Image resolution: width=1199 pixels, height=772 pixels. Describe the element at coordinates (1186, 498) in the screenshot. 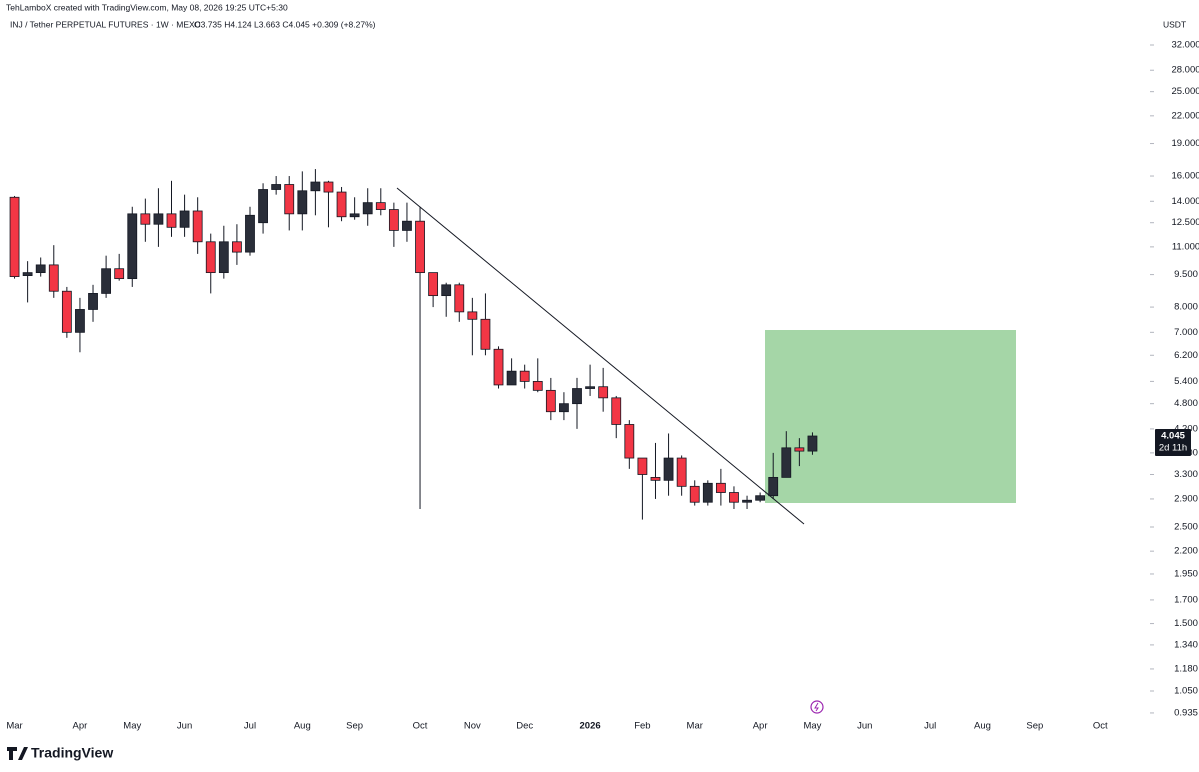

I see `y-tick-label: 2.900` at that location.